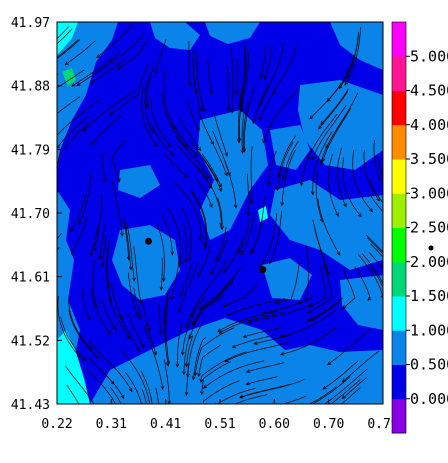 The width and height of the screenshot is (448, 463). Describe the element at coordinates (149, 241) in the screenshot. I see `data-point` at that location.